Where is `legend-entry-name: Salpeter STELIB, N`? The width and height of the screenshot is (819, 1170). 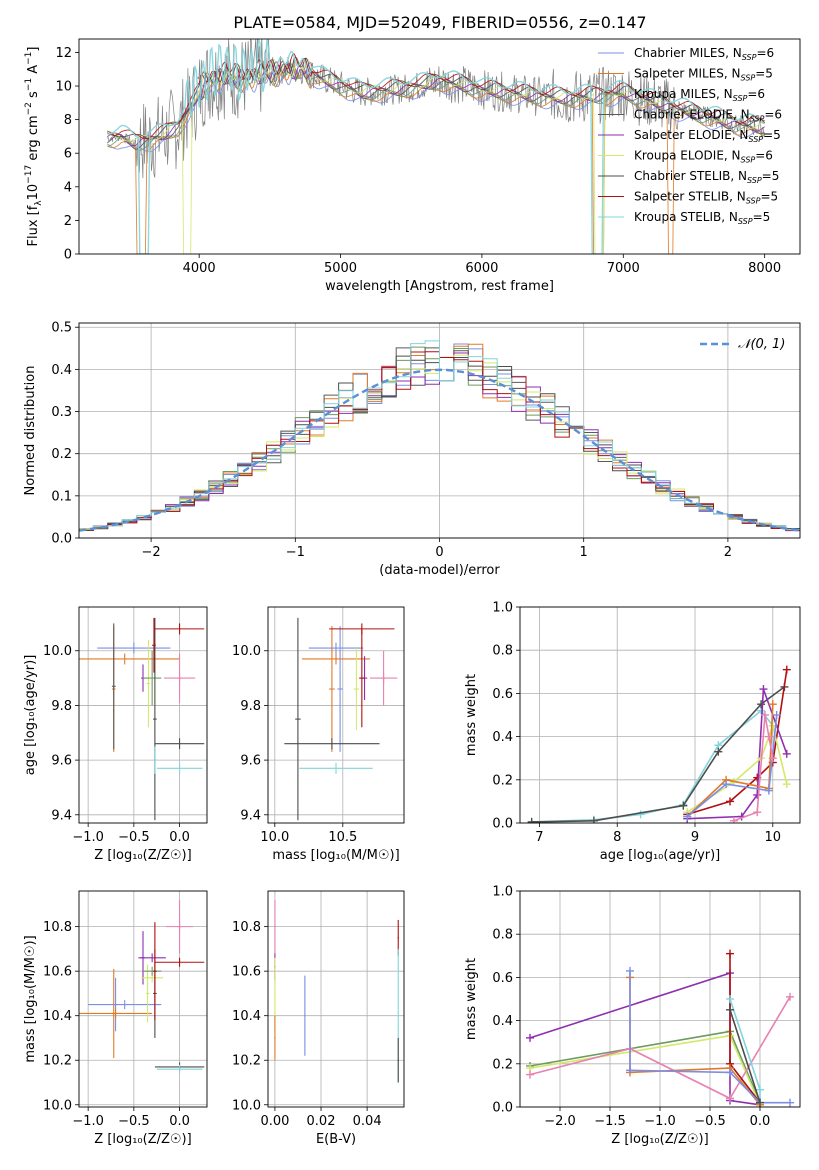 legend-entry-name: Salpeter STELIB, N is located at coordinates (690, 197).